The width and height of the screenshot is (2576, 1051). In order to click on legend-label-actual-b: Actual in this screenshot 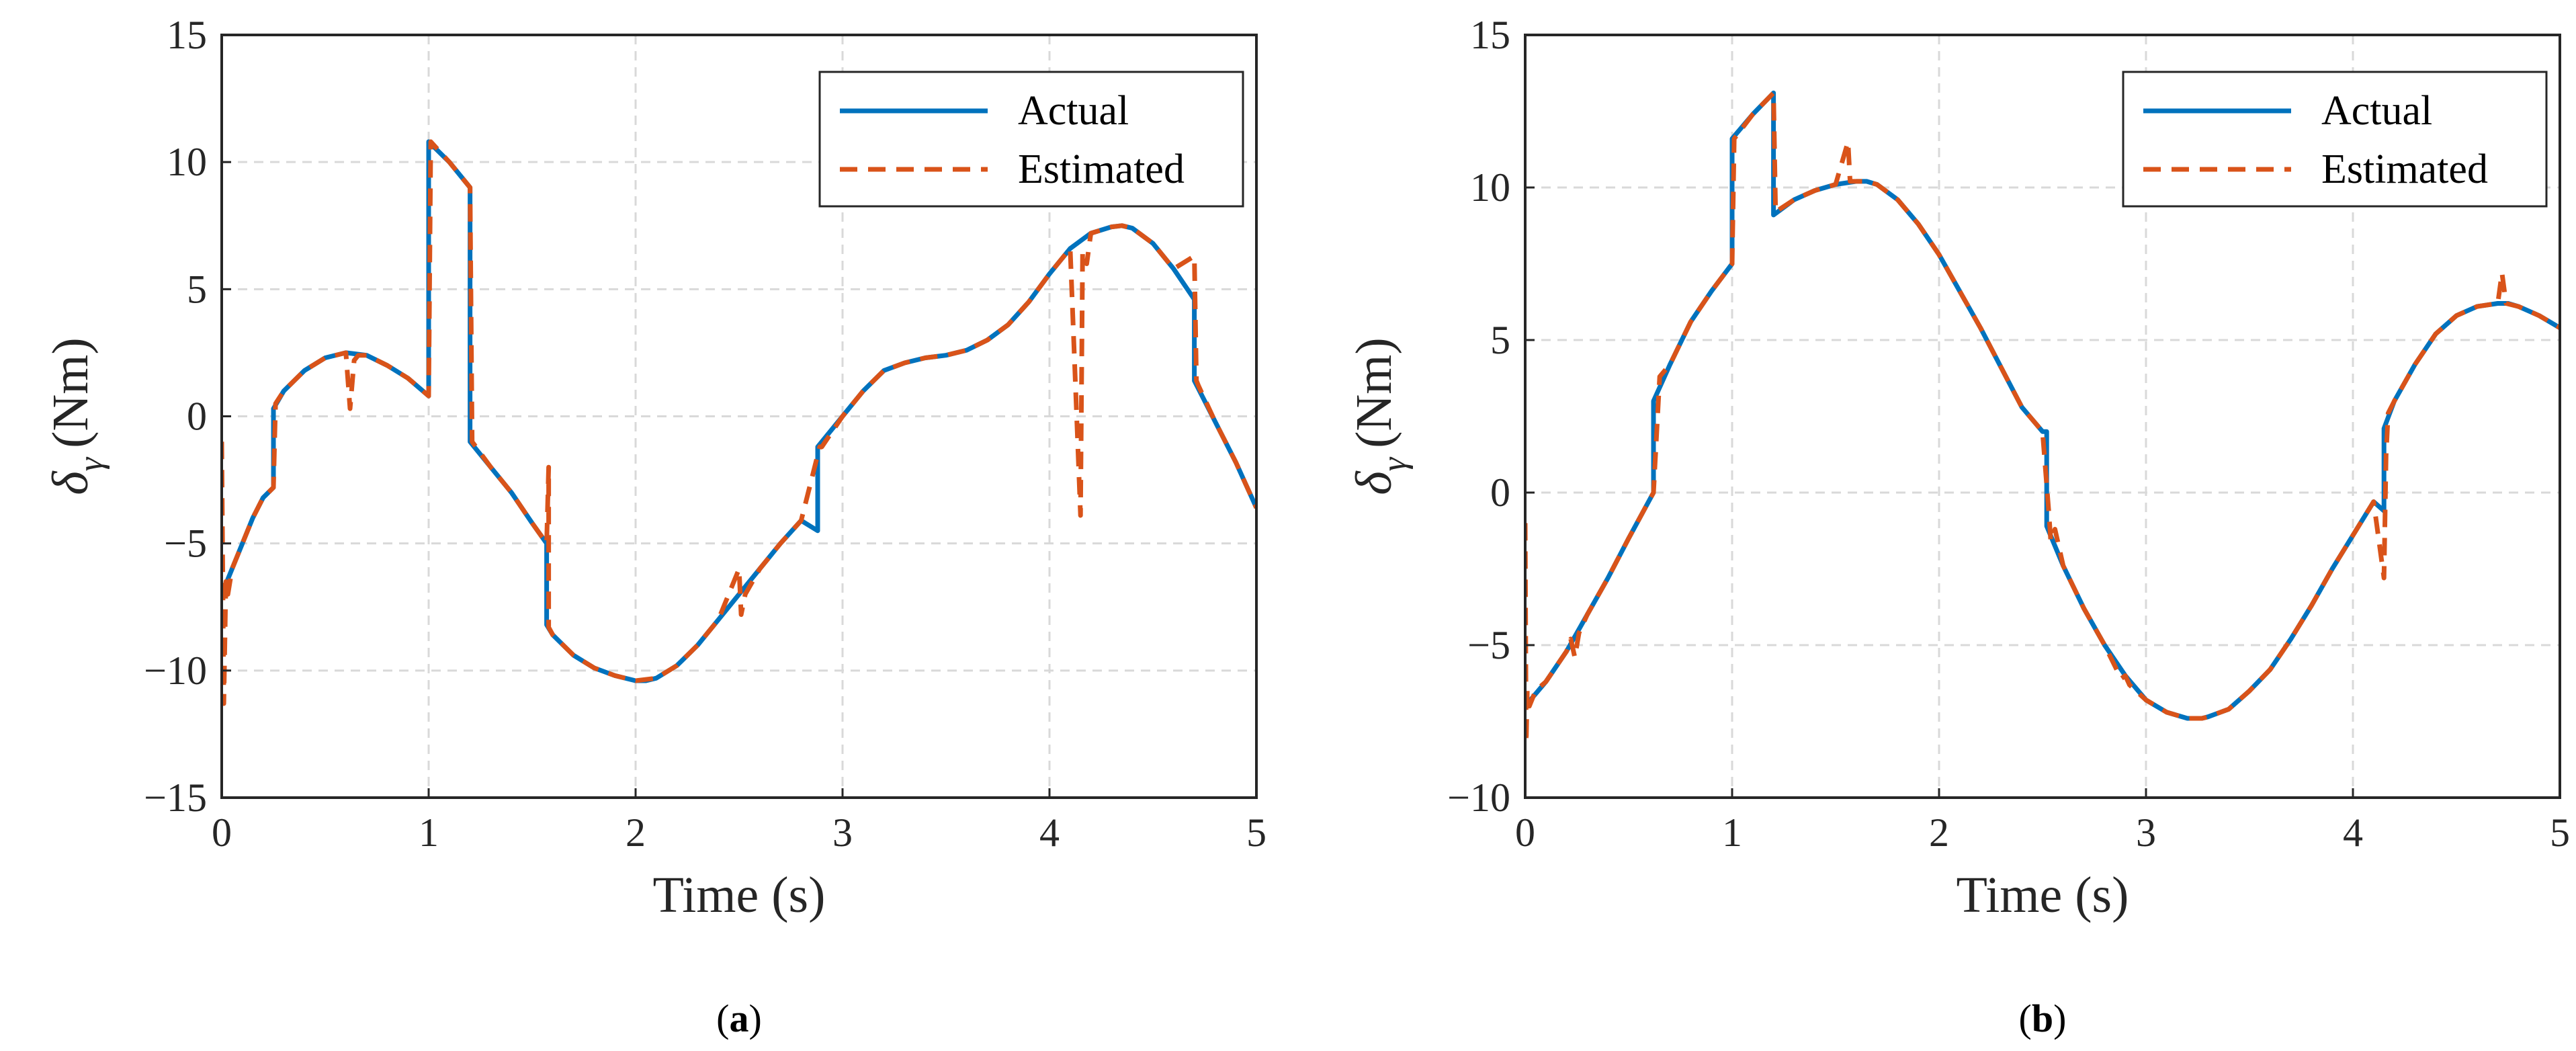, I will do `click(2376, 111)`.